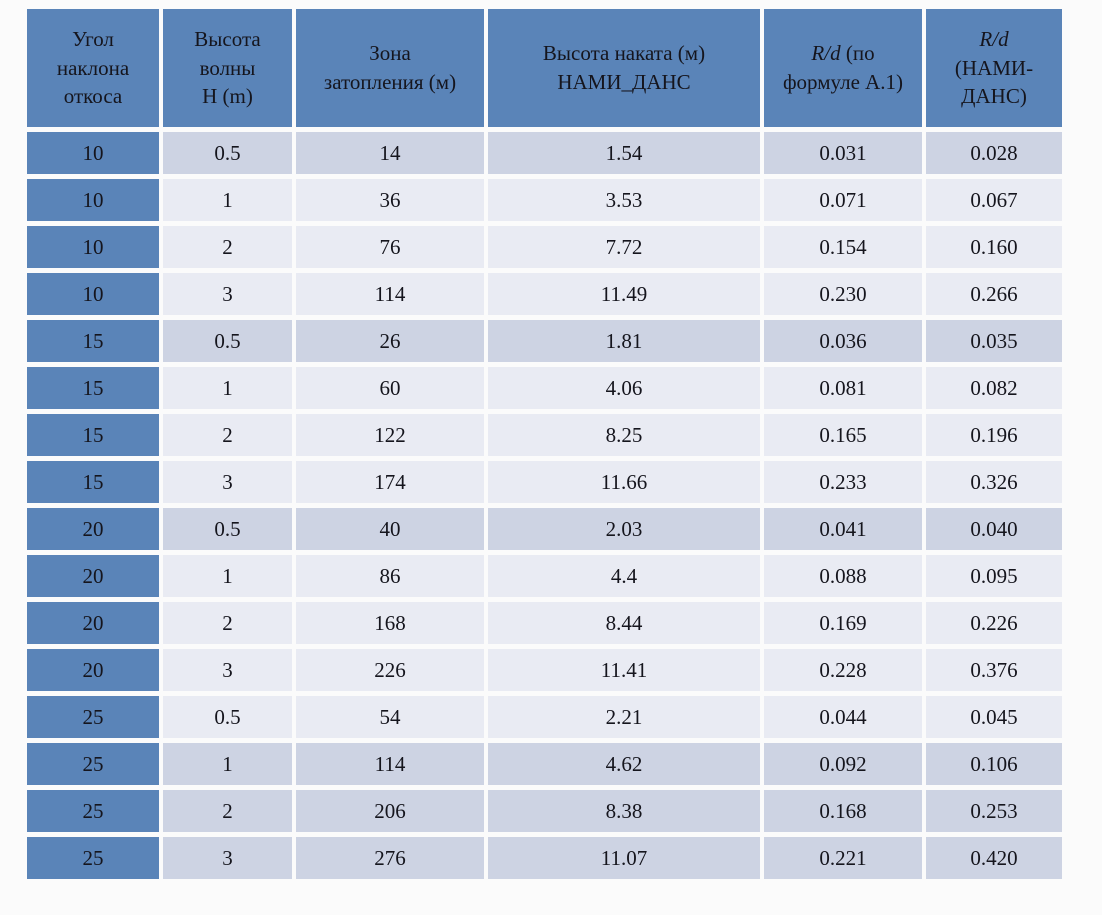  I want to click on cell-rd-formula: 0.228, so click(843, 670).